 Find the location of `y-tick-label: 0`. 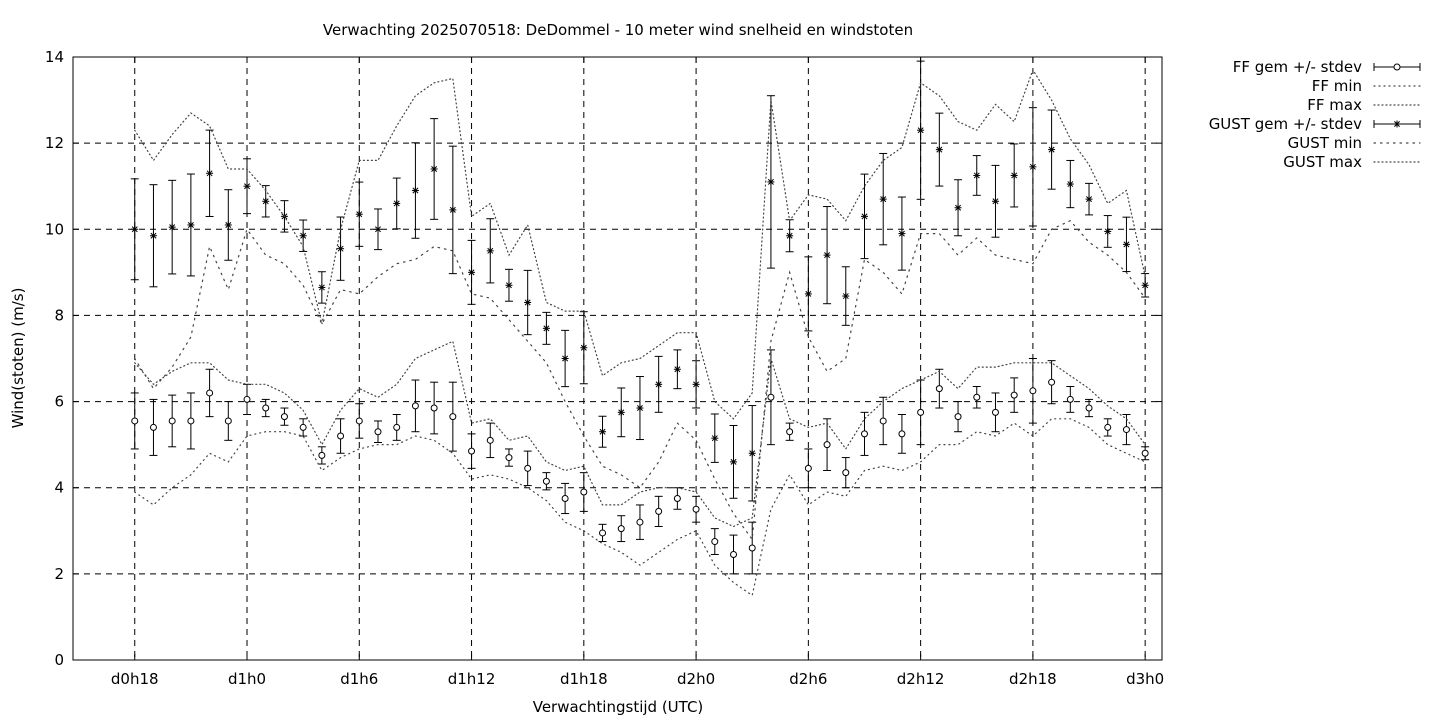

y-tick-label: 0 is located at coordinates (59, 660).